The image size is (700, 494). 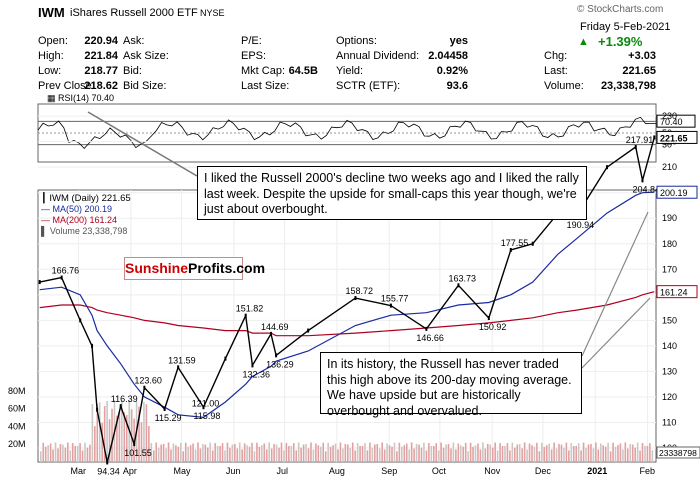 What do you see at coordinates (620, 41) in the screenshot?
I see `change-percent: +1.39%` at bounding box center [620, 41].